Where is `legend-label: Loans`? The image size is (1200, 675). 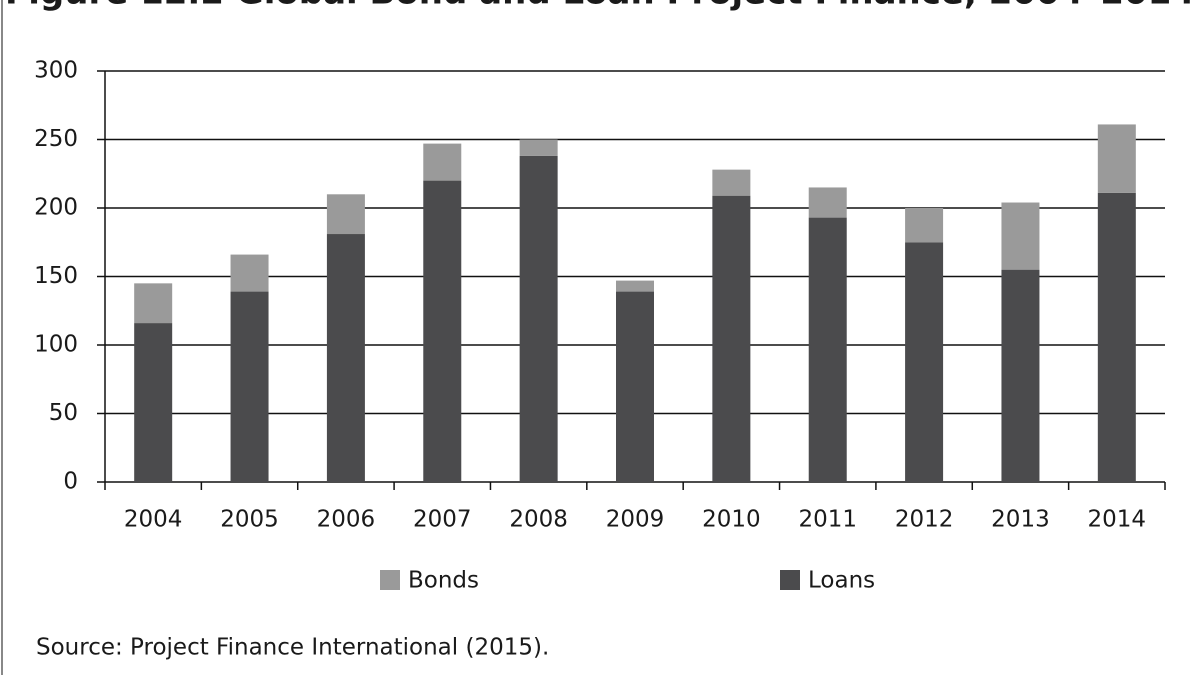 legend-label: Loans is located at coordinates (841, 581).